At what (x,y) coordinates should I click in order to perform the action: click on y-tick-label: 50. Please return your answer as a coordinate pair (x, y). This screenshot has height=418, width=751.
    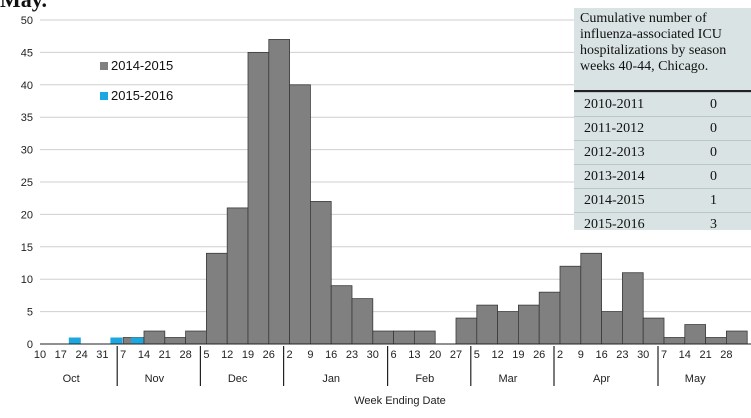
    Looking at the image, I should click on (27, 21).